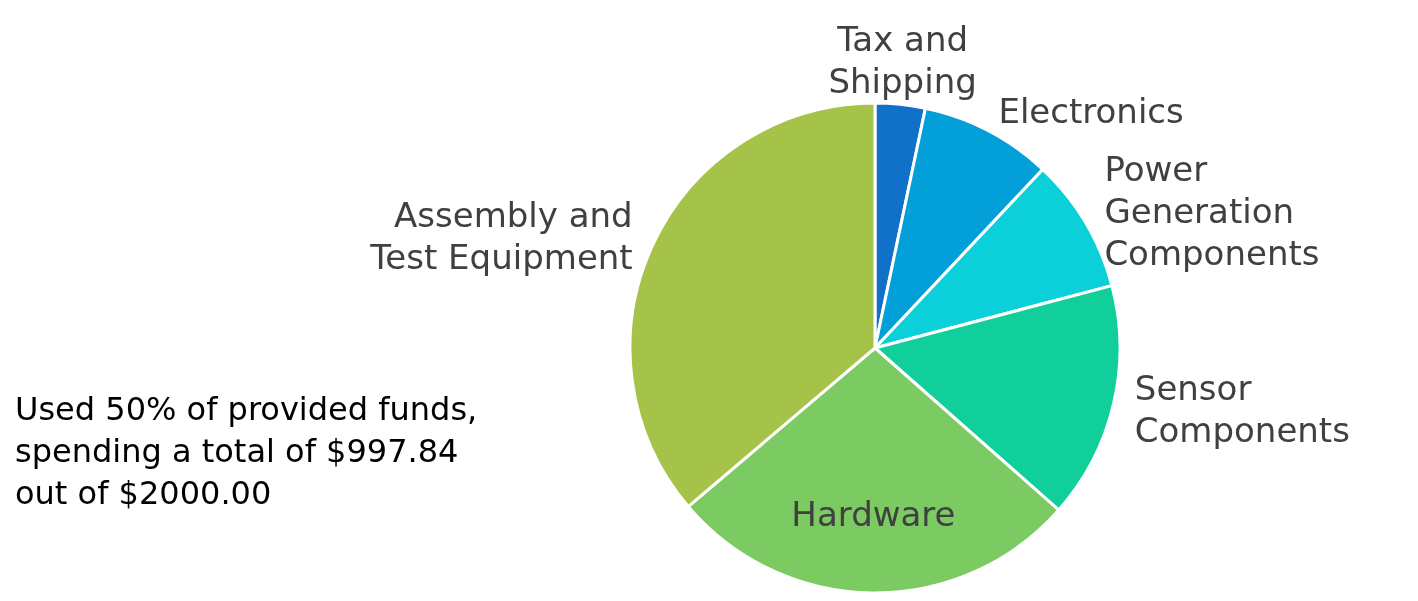  I want to click on text: Used 50% of provided funds, spending a total of $997.84 out of $2000.00, so click(246, 451).